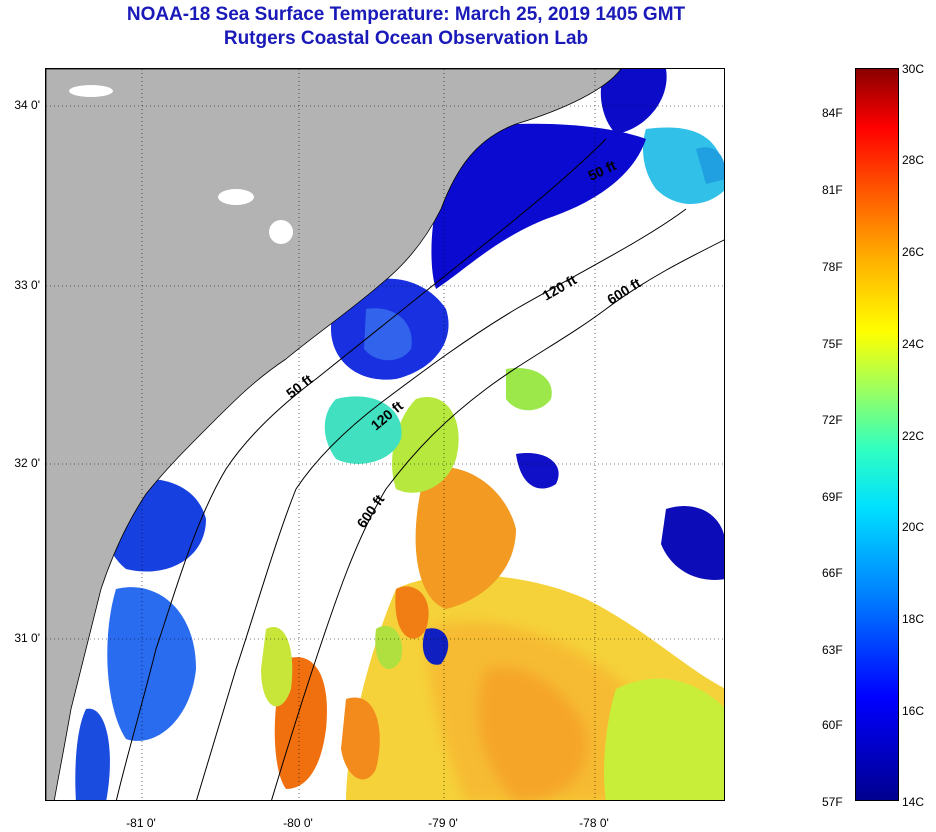 Image resolution: width=936 pixels, height=832 pixels. Describe the element at coordinates (832, 420) in the screenshot. I see `colorbar-fahrenheit-label: 72F` at that location.